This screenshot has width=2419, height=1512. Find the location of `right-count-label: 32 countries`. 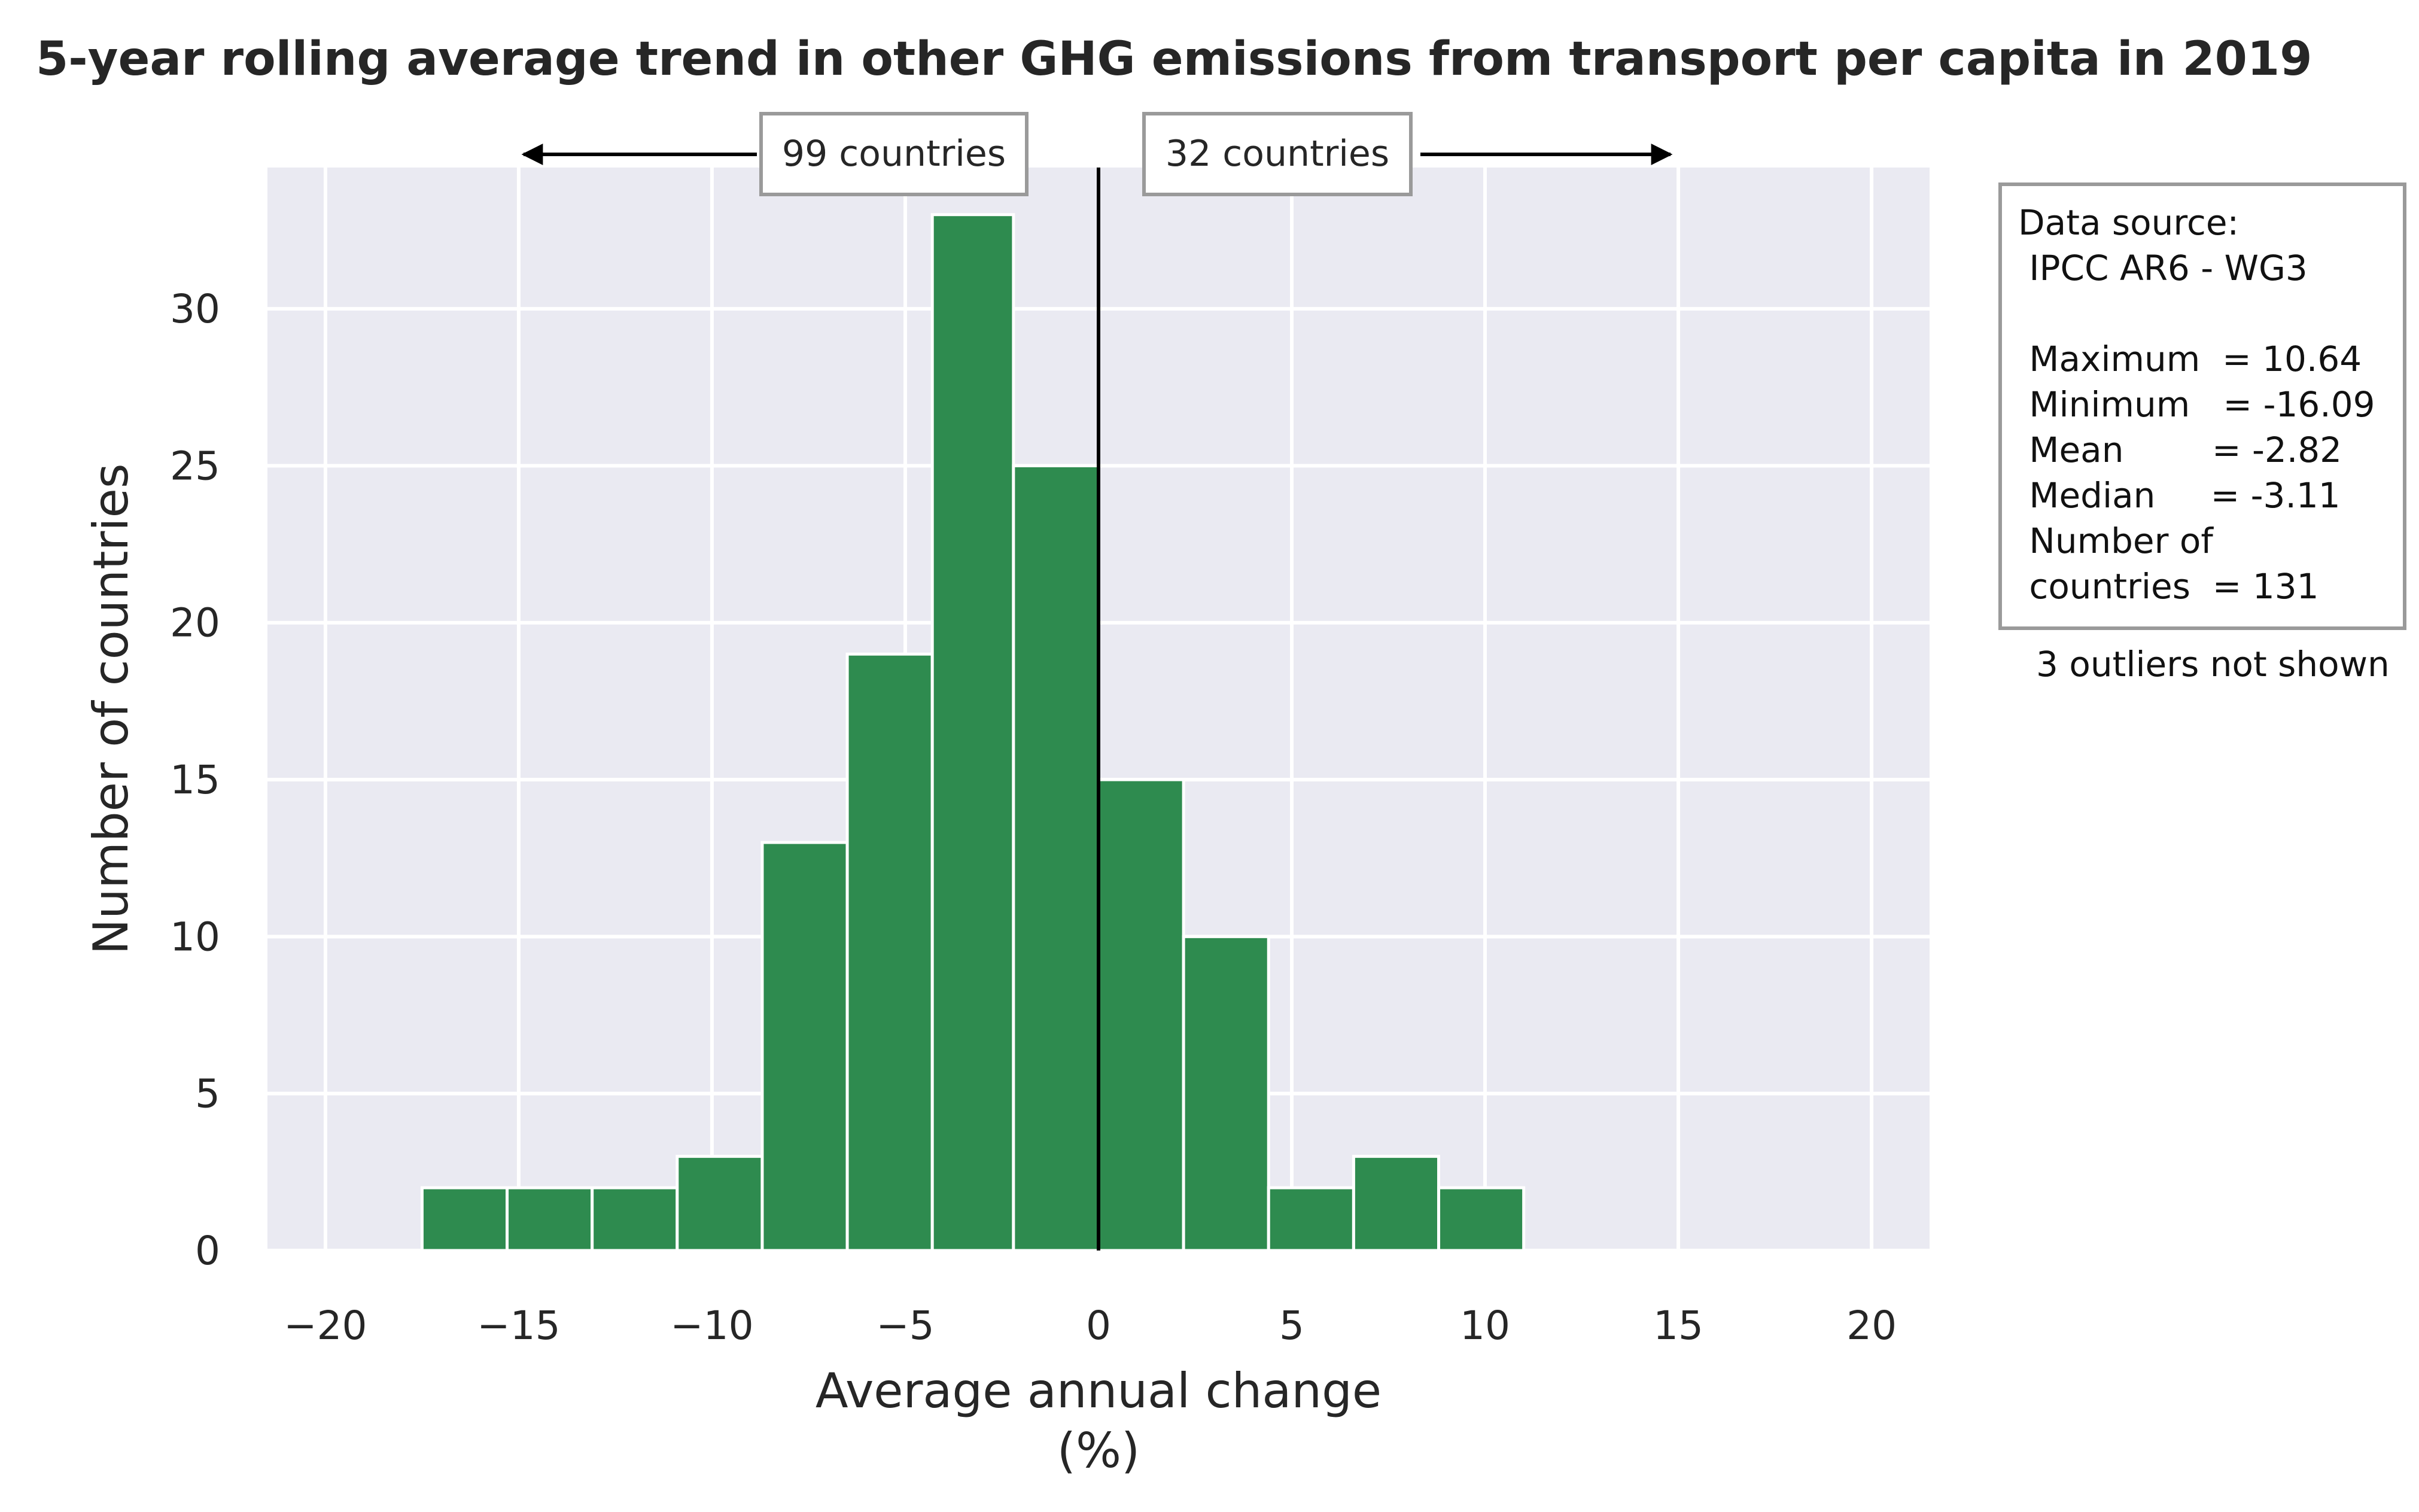

right-count-label: 32 countries is located at coordinates (1277, 154).